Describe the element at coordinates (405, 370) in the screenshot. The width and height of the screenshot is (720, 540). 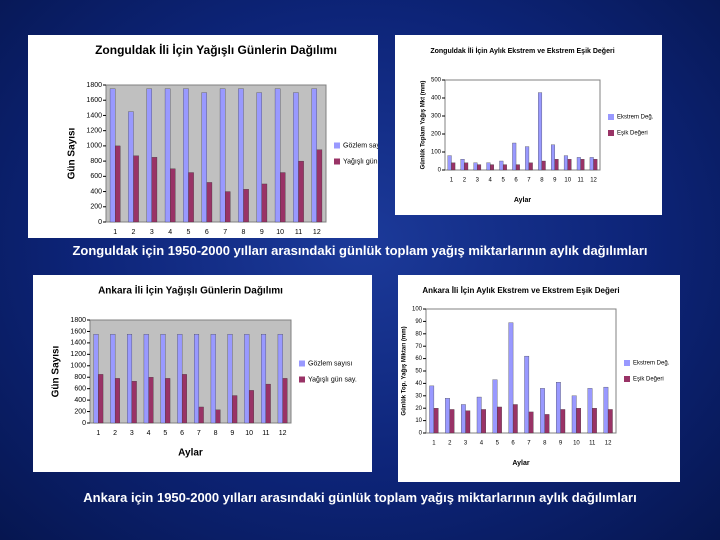
I see `y-axis-label: Günlük Top. Yağış Miktarı (mm)` at that location.